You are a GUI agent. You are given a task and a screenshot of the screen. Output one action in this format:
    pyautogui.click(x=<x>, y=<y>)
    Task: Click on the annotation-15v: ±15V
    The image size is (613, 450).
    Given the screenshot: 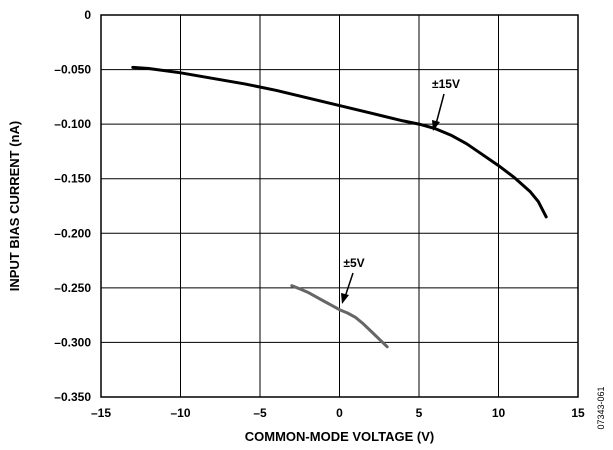 What is the action you would take?
    pyautogui.click(x=446, y=104)
    